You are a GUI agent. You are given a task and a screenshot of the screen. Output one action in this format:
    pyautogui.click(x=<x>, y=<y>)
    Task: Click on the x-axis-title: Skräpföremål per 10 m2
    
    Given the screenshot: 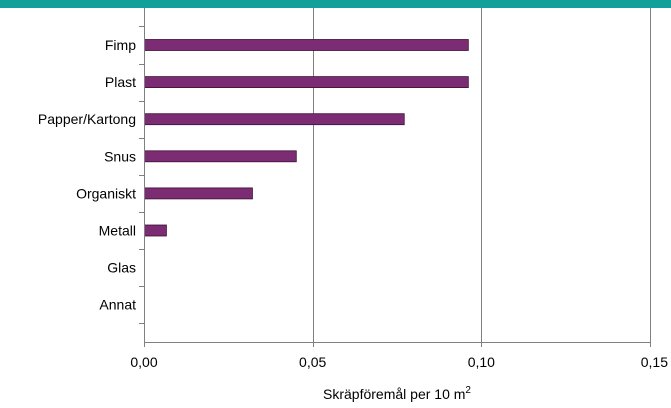 What is the action you would take?
    pyautogui.click(x=397, y=393)
    